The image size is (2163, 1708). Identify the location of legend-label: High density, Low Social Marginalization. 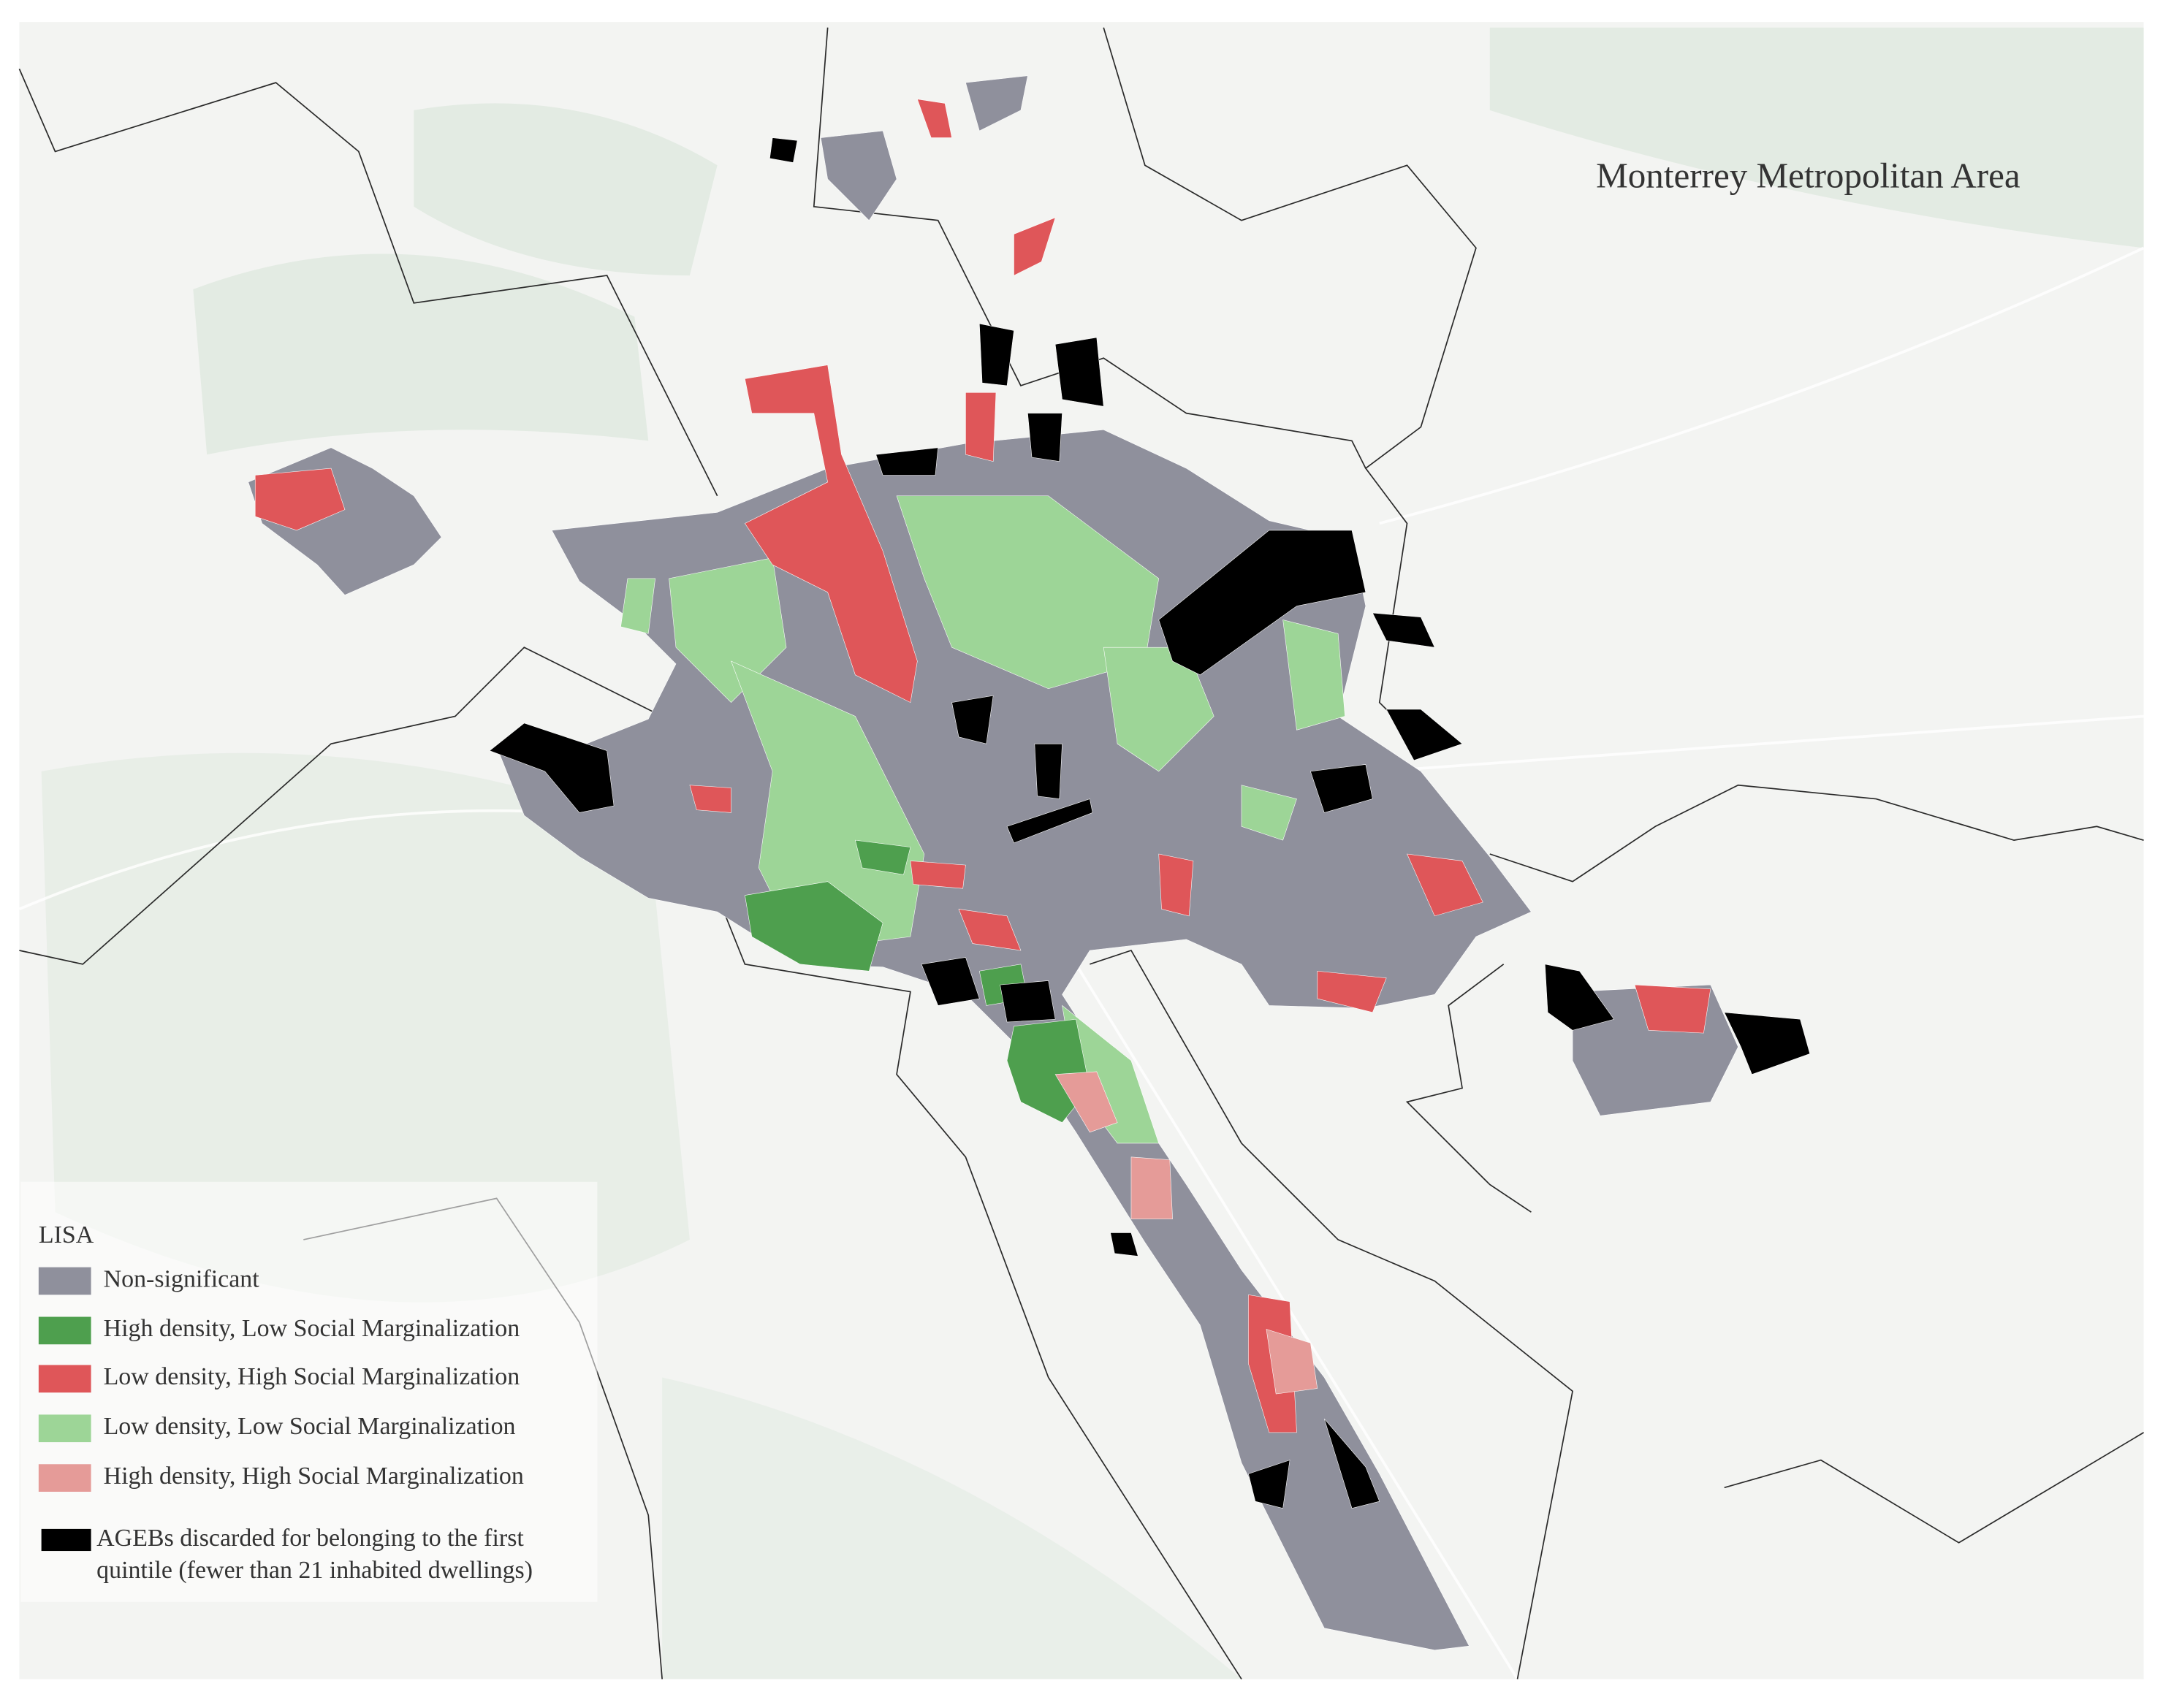
(312, 1329).